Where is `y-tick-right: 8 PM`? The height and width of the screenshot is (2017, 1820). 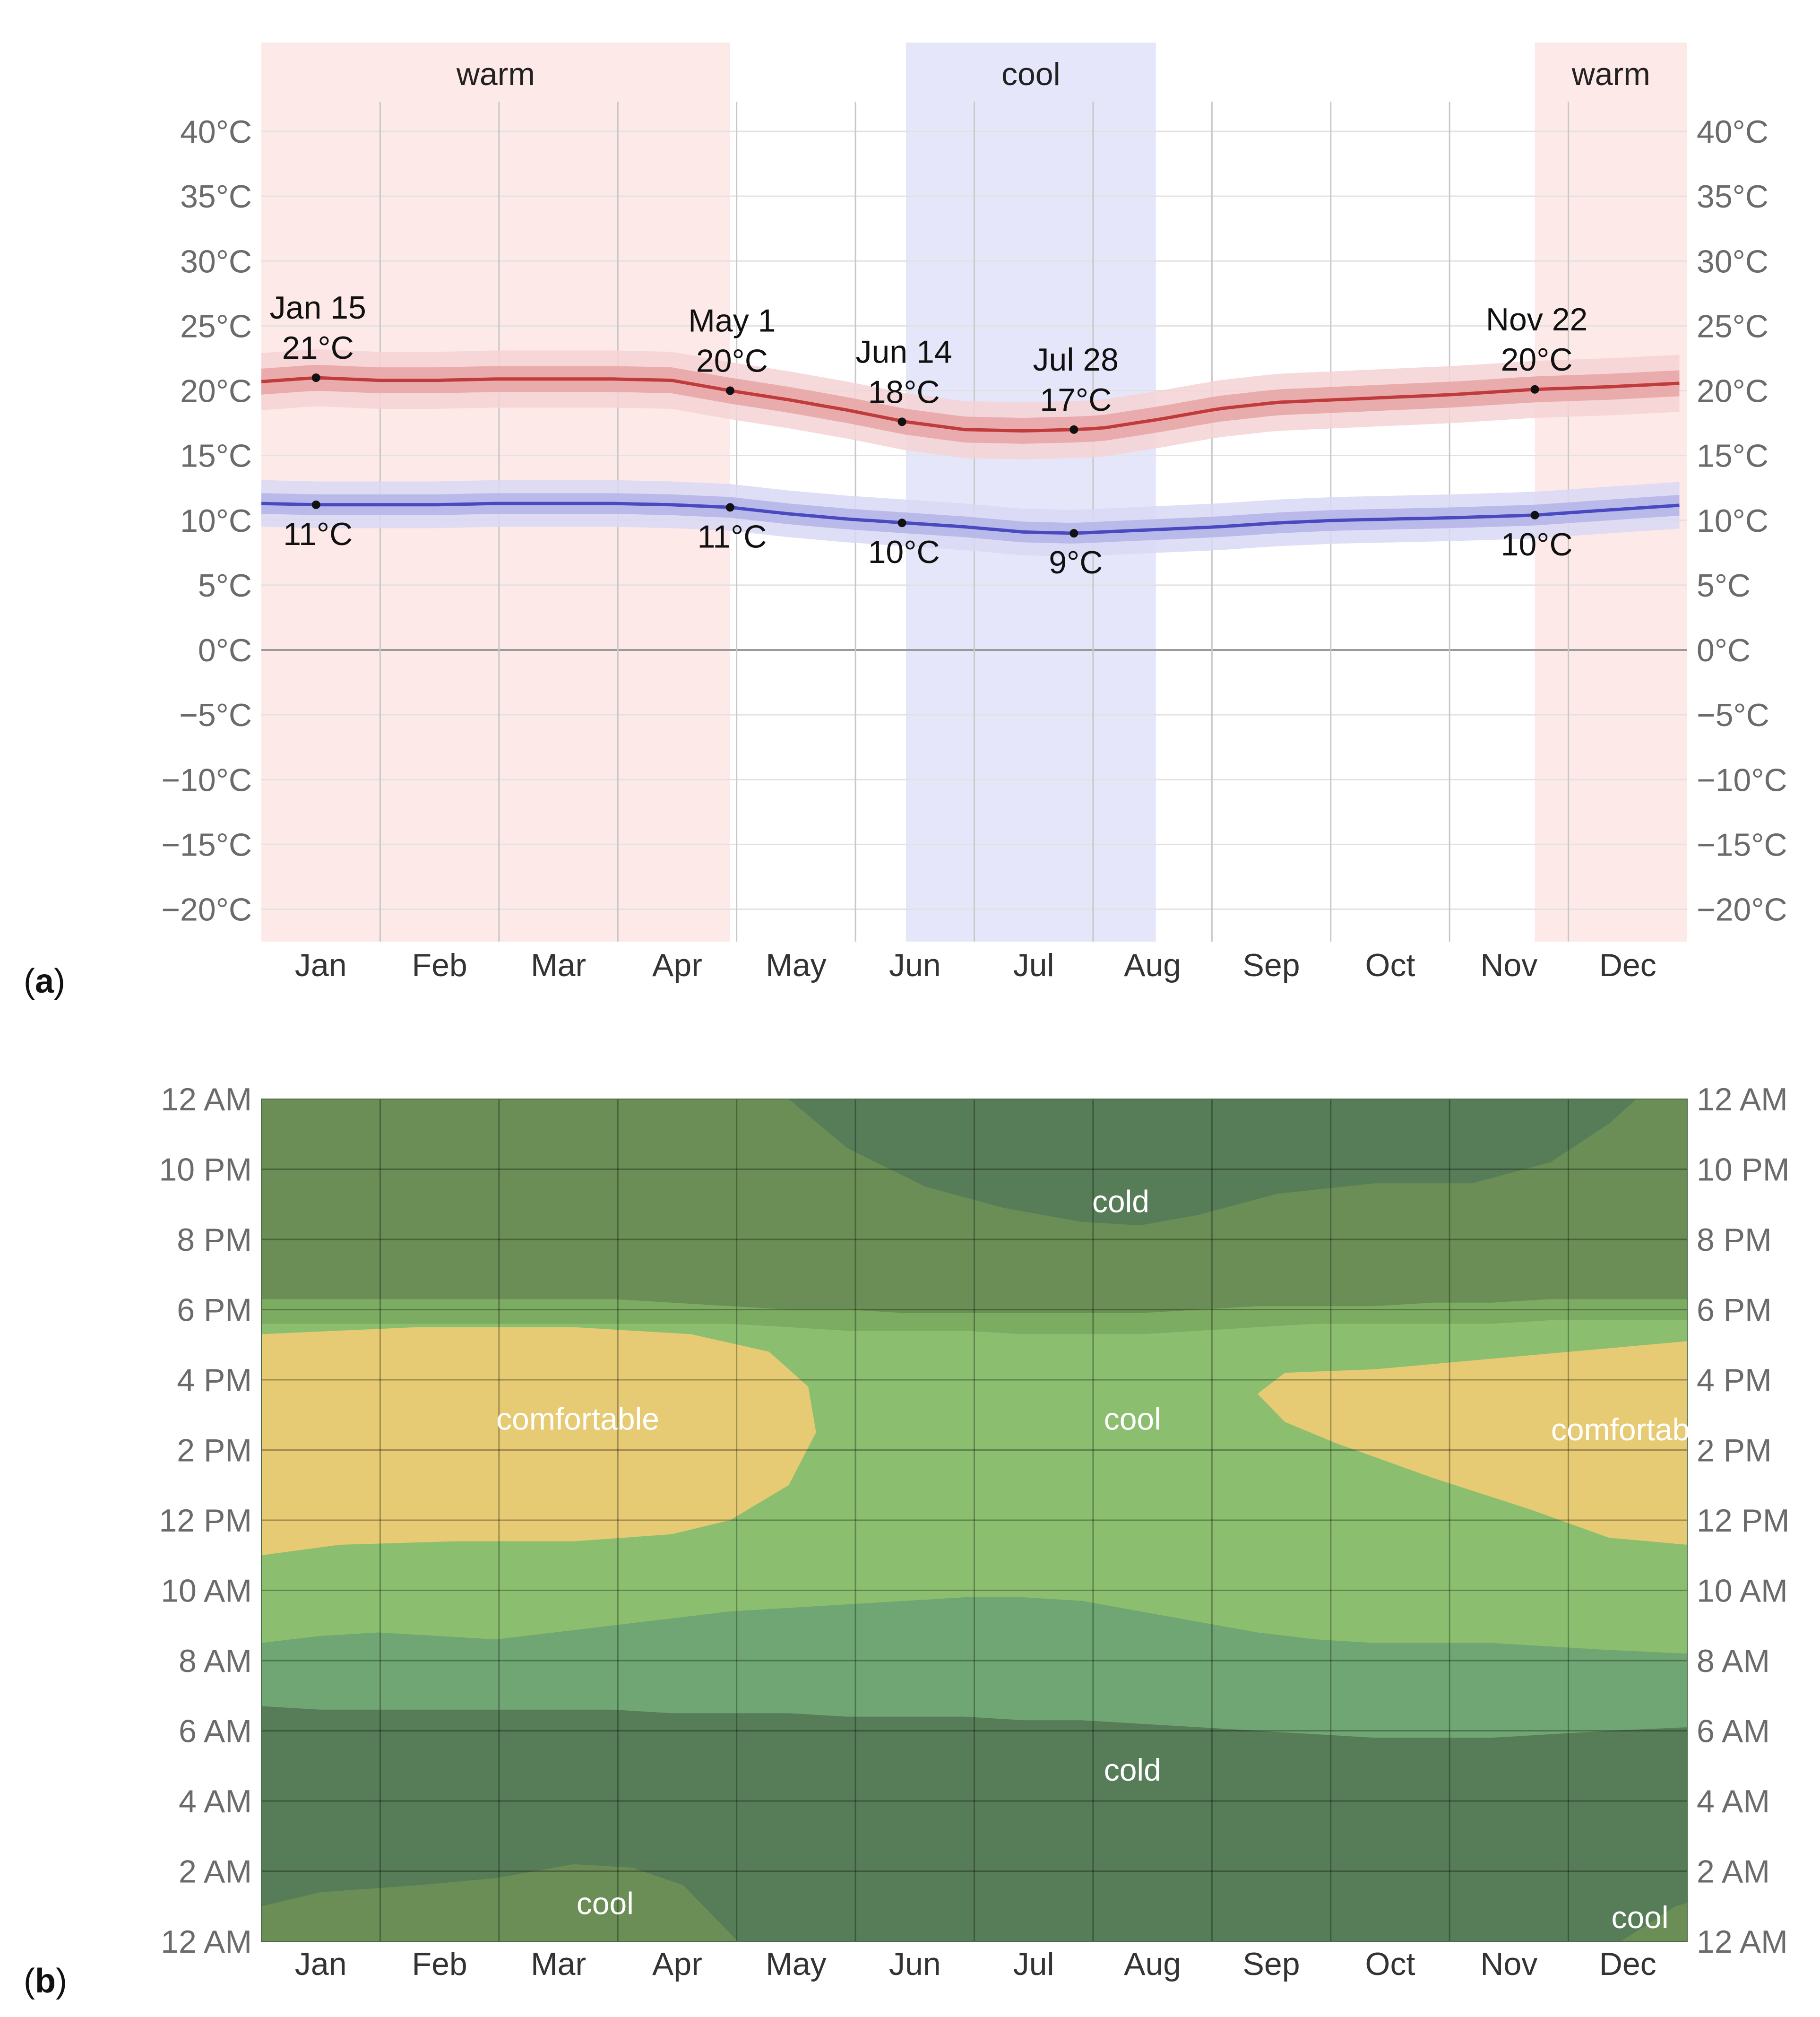
y-tick-right: 8 PM is located at coordinates (1735, 1240).